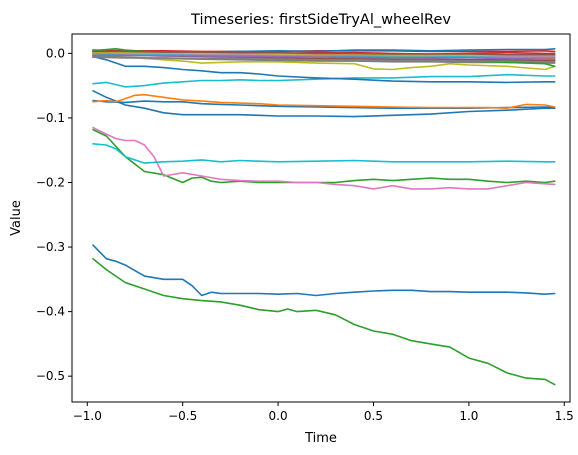 Image resolution: width=578 pixels, height=455 pixels. I want to click on y-tick-label: −0.1, so click(50, 118).